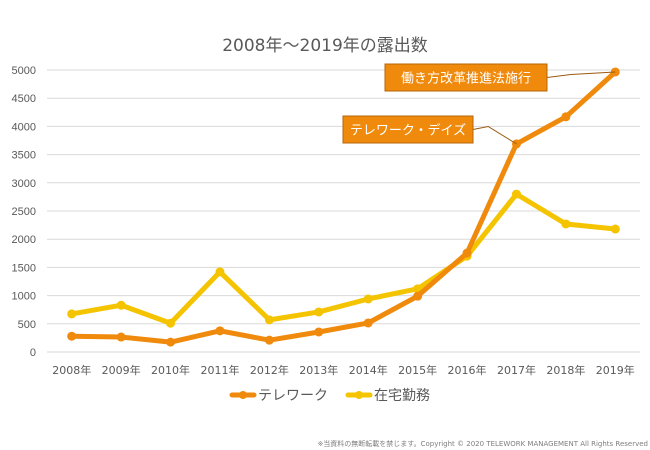 This screenshot has height=450, width=650. Describe the element at coordinates (219, 370) in the screenshot. I see `x-tick-label: 2011年` at that location.